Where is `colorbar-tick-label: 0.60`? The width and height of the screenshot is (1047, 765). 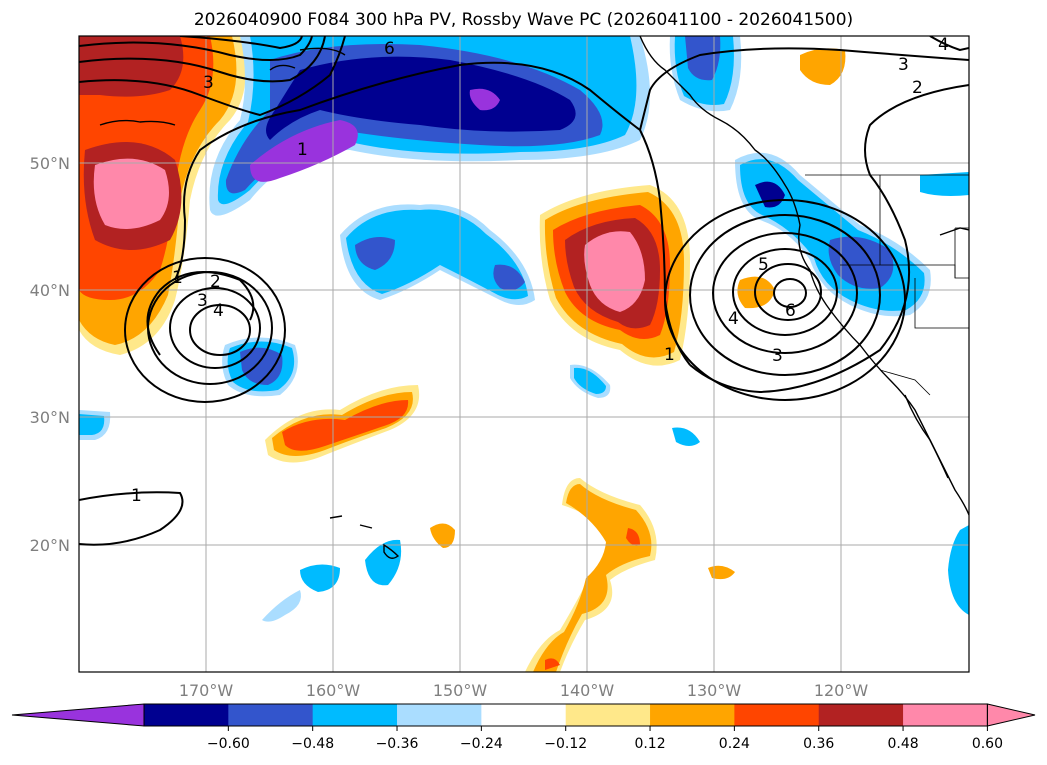
colorbar-tick-label: 0.60 is located at coordinates (987, 744).